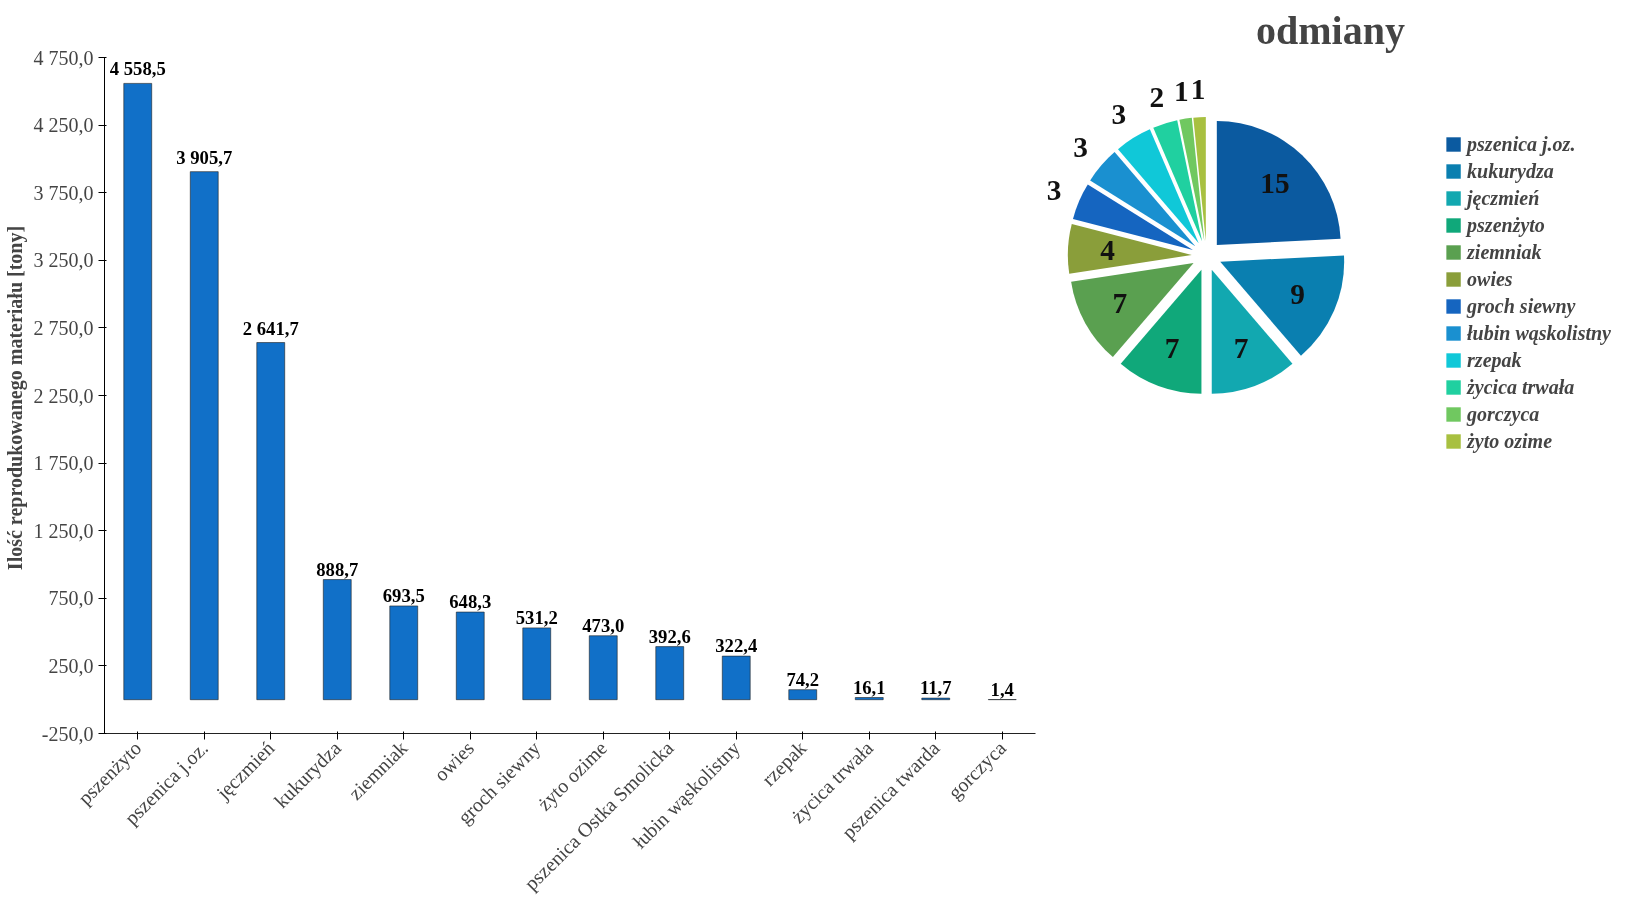 This screenshot has width=1628, height=914. Describe the element at coordinates (869, 687) in the screenshot. I see `data-label: 16,1` at that location.